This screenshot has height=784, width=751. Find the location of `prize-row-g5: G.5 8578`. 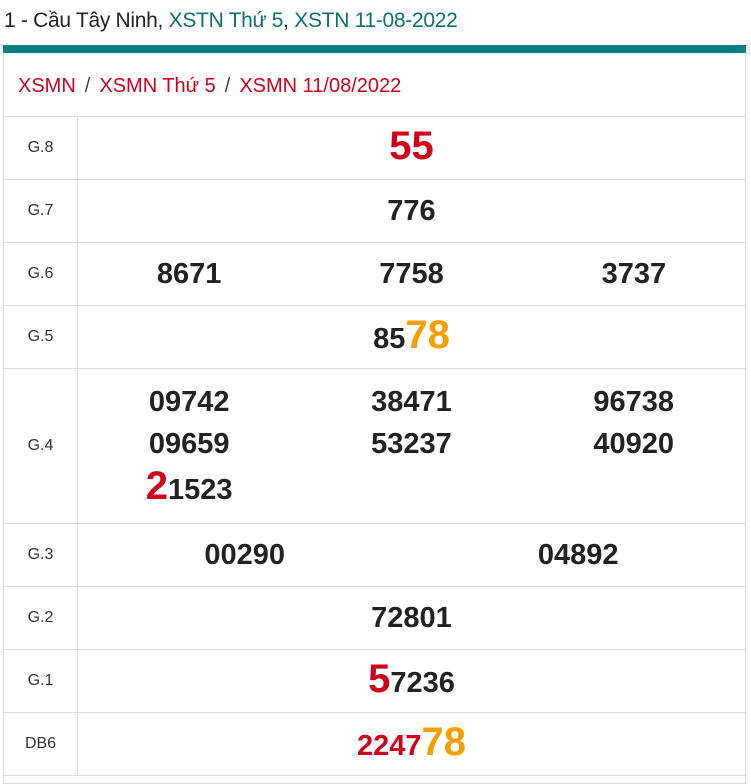

prize-row-g5: G.5 8578 is located at coordinates (374, 337).